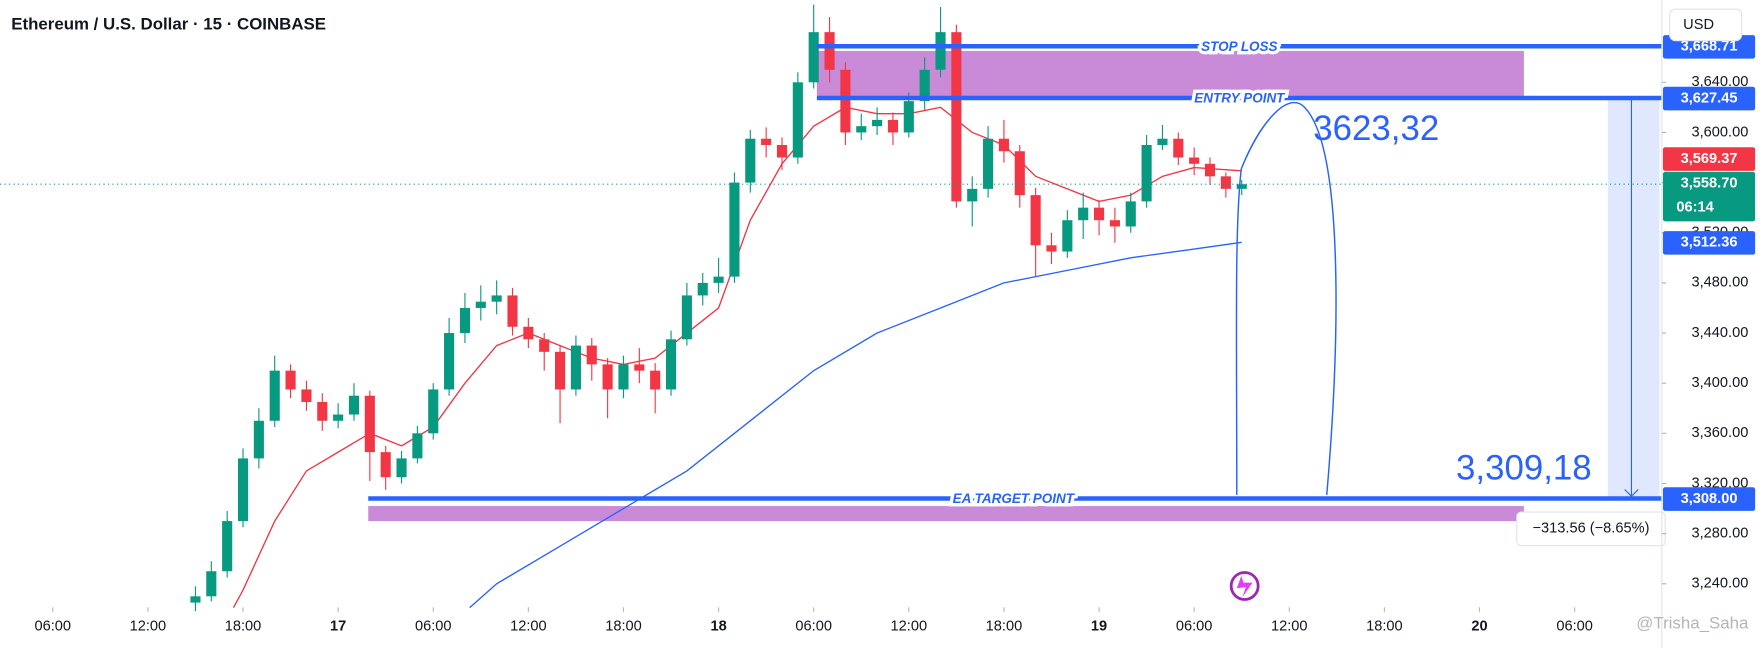 The width and height of the screenshot is (1763, 648). I want to click on y-tick-label: 3,360.00, so click(1720, 433).